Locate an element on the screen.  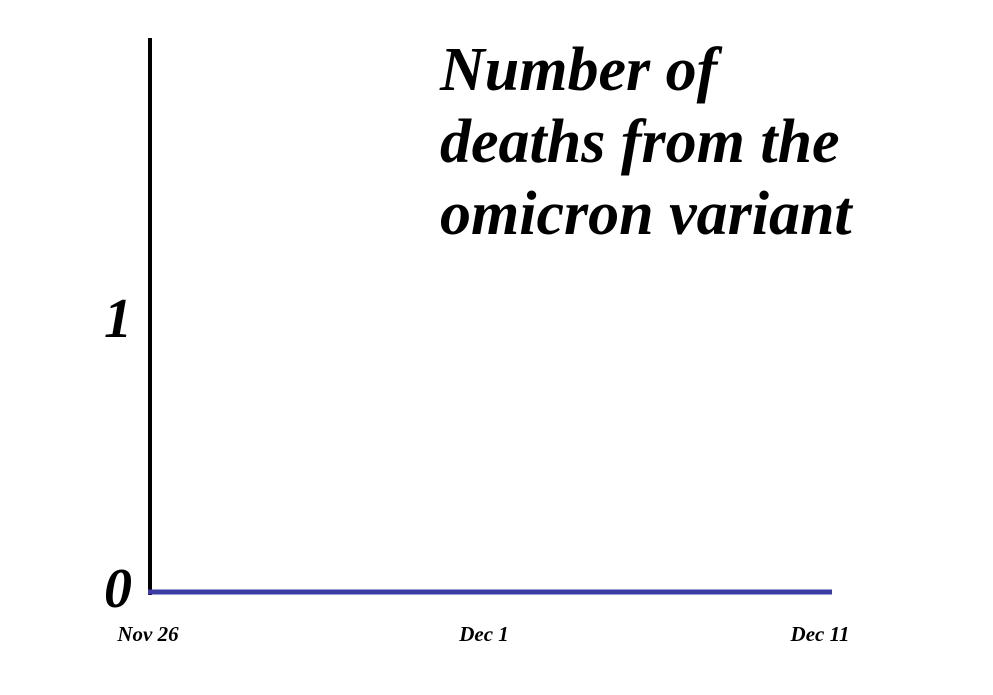
y-tick-label: 1 is located at coordinates (118, 319).